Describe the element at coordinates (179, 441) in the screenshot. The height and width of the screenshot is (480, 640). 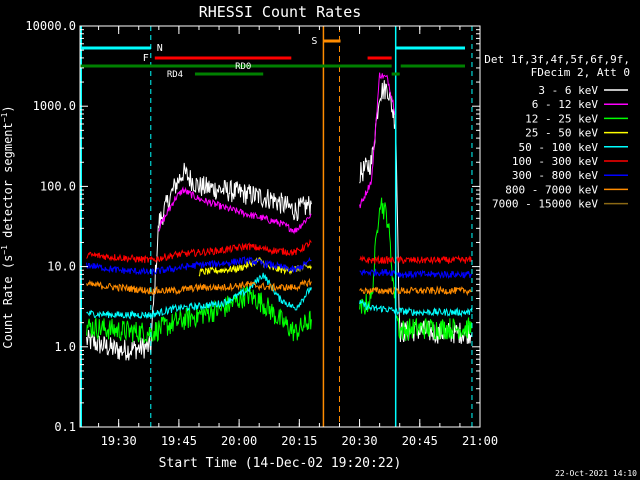
I see `x-tick-label: 19:45` at that location.